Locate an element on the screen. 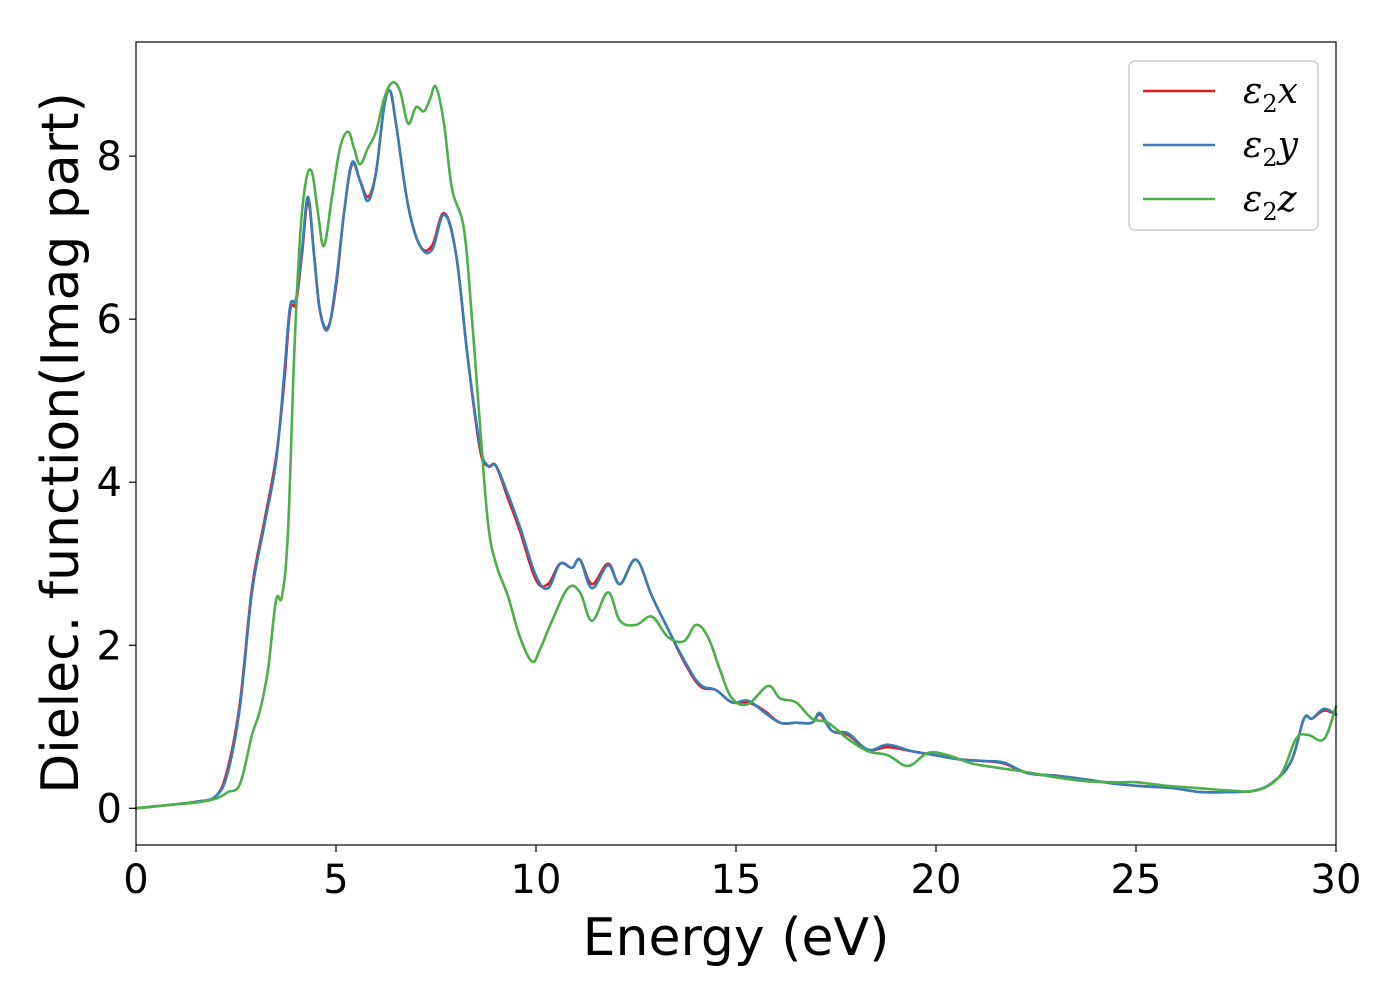  x-tick-label: 15 is located at coordinates (736, 880).